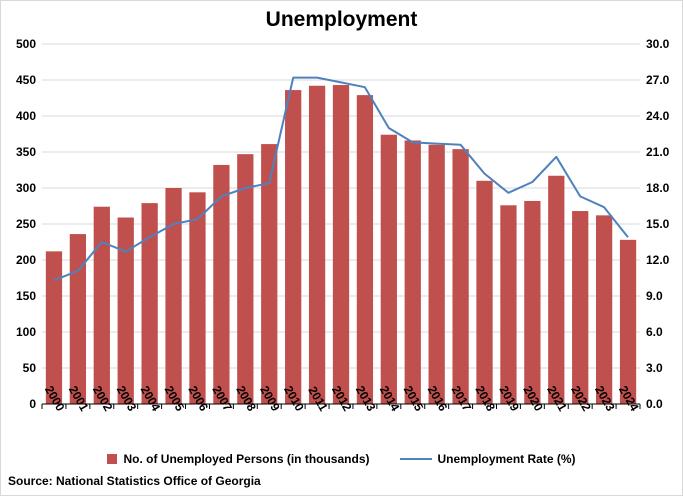  Describe the element at coordinates (26, 224) in the screenshot. I see `y-left-tick-label: 250` at that location.